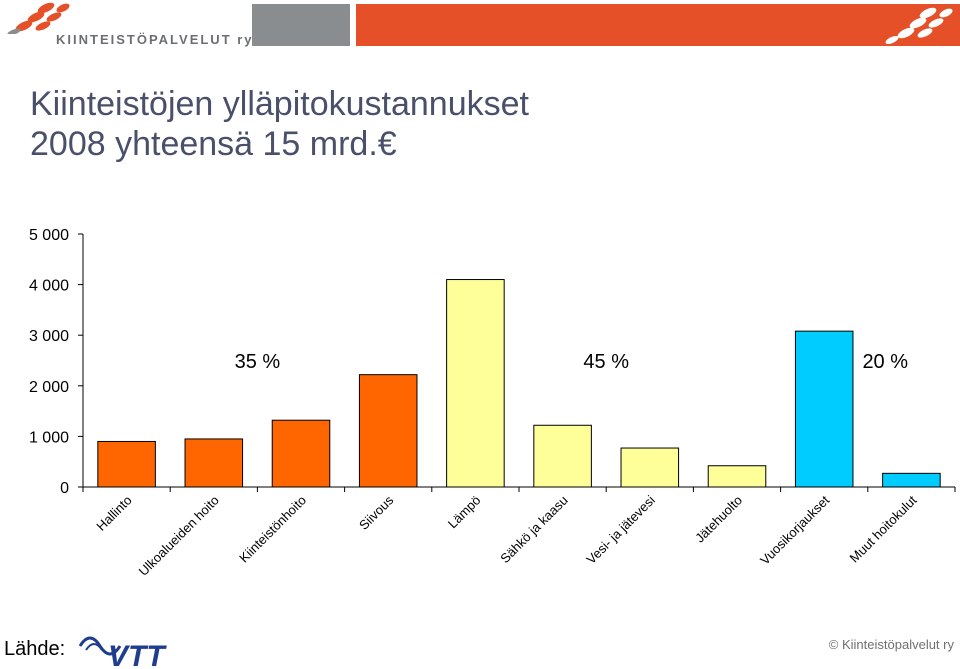 The height and width of the screenshot is (669, 960). Describe the element at coordinates (49, 286) in the screenshot. I see `y-tick-label: 4 000` at that location.